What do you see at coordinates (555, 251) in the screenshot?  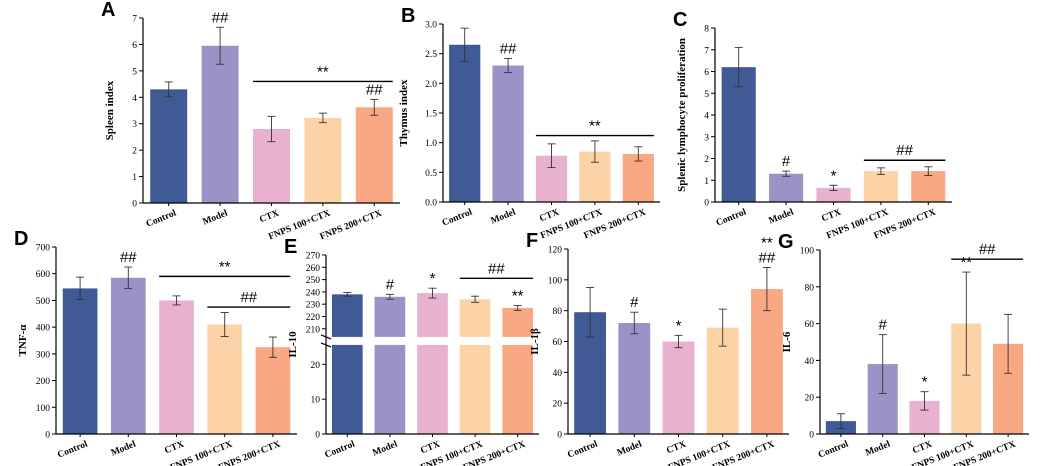 I see `y-tick-label: 120` at bounding box center [555, 251].